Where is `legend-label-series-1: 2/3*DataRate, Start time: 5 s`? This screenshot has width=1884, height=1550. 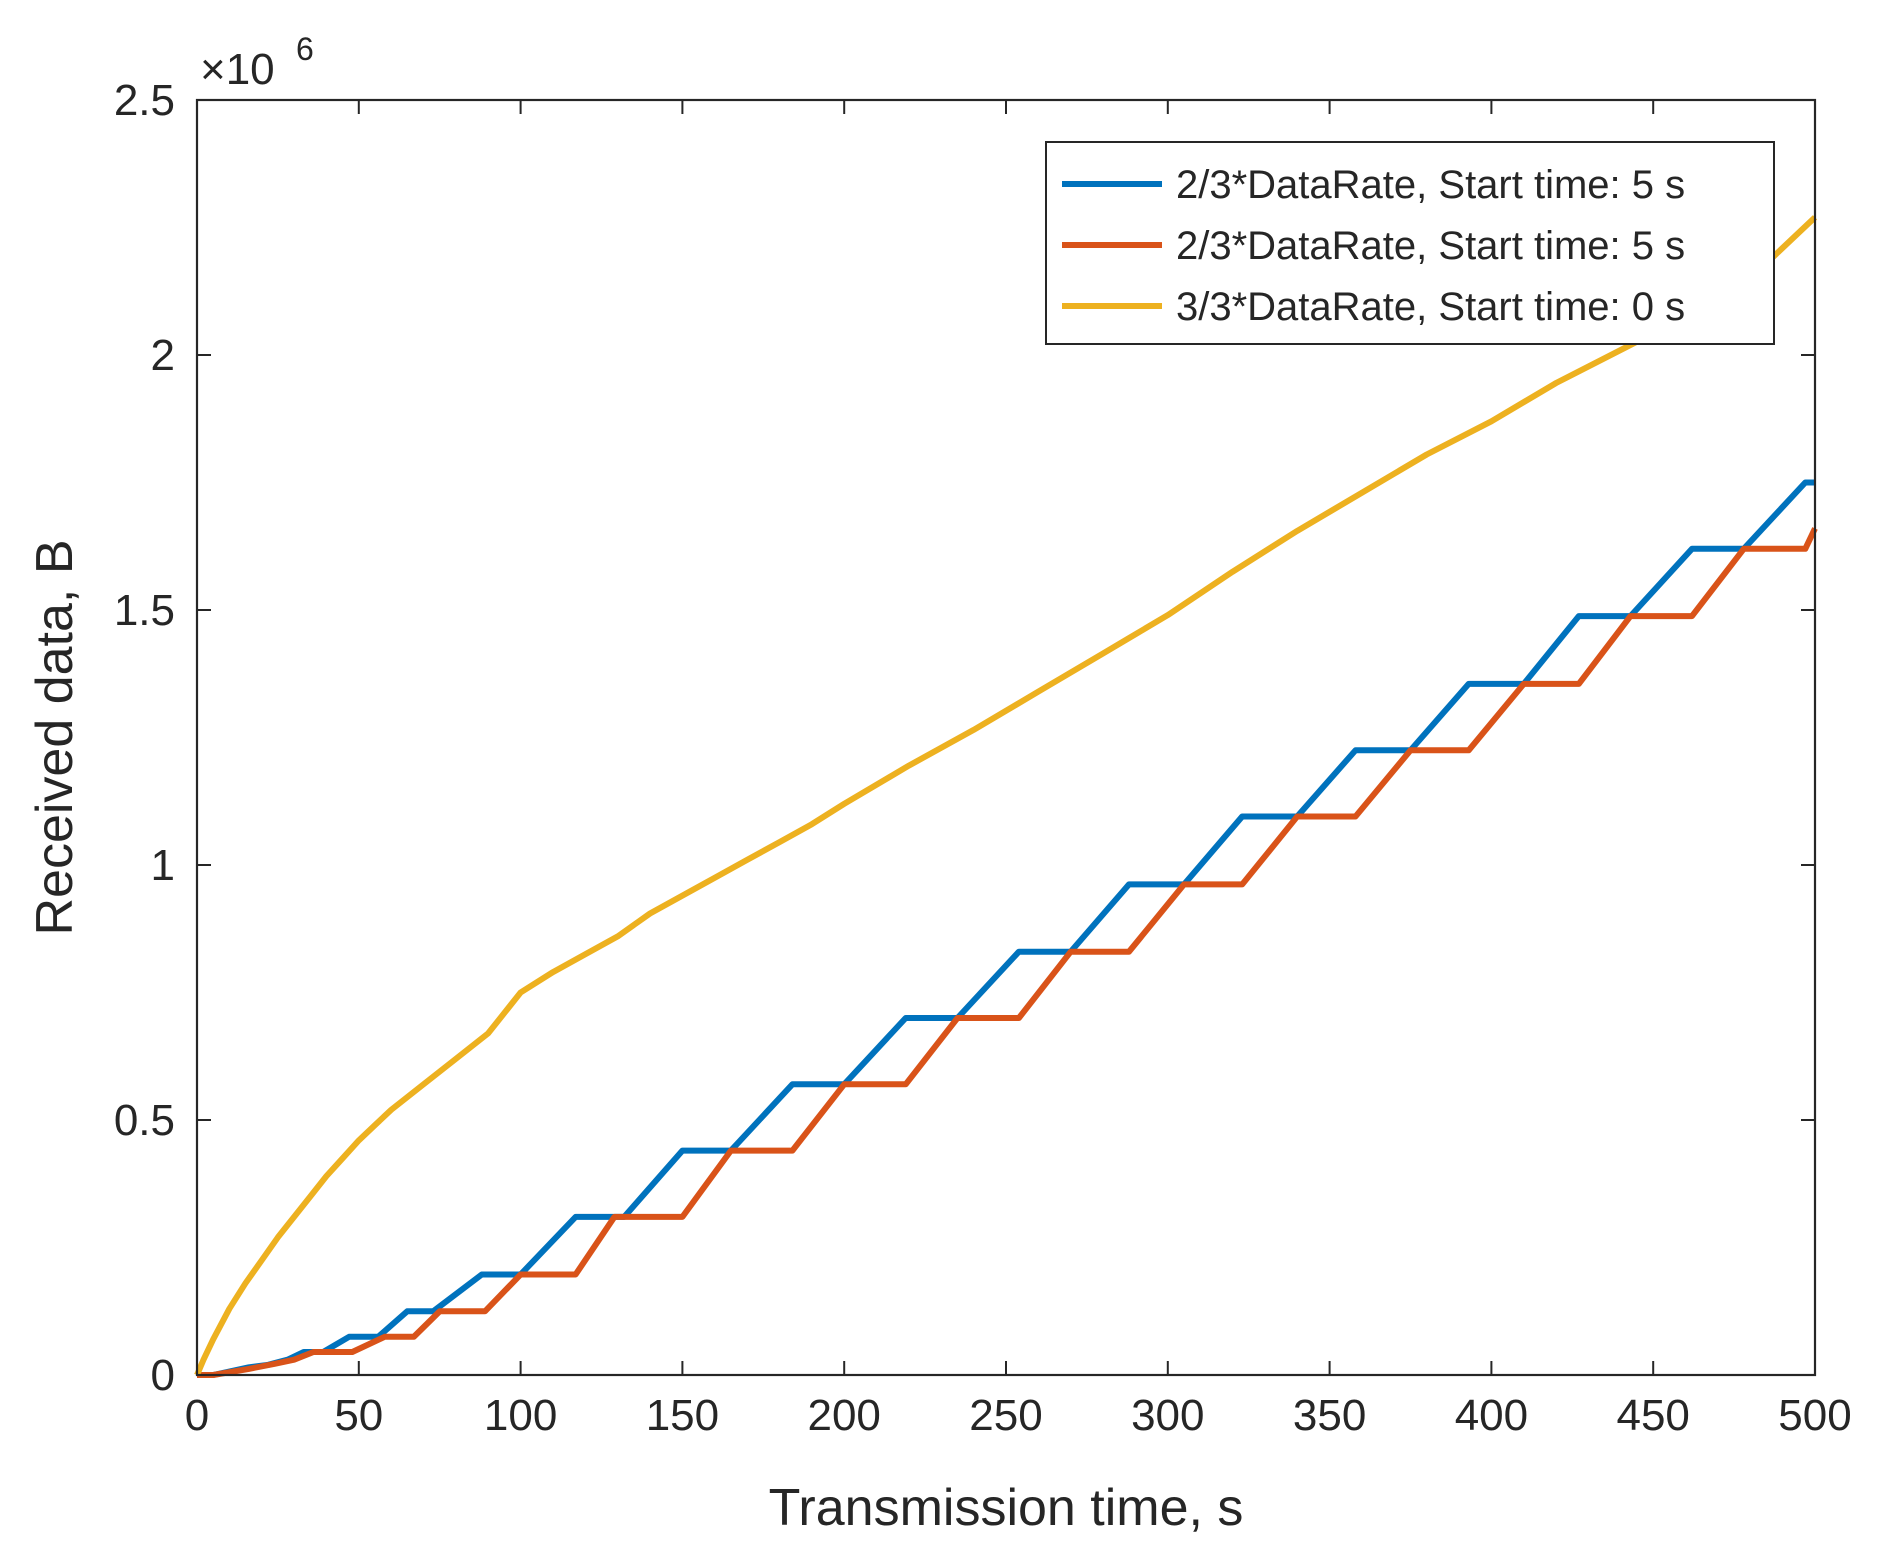 legend-label-series-1: 2/3*DataRate, Start time: 5 s is located at coordinates (1430, 185).